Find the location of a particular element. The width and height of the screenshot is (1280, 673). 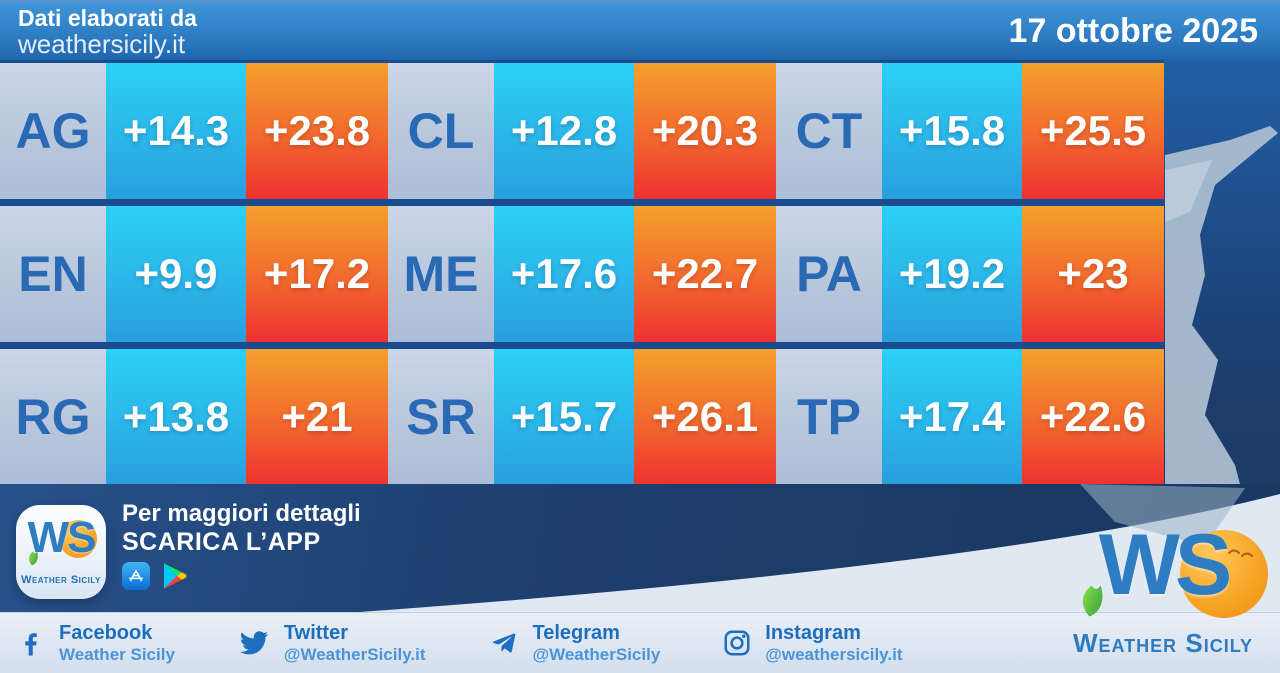

min-temp-cell: +9.9 is located at coordinates (176, 274).